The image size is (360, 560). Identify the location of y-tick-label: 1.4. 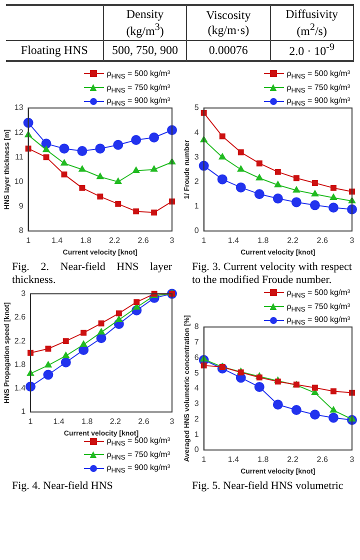
(20, 388).